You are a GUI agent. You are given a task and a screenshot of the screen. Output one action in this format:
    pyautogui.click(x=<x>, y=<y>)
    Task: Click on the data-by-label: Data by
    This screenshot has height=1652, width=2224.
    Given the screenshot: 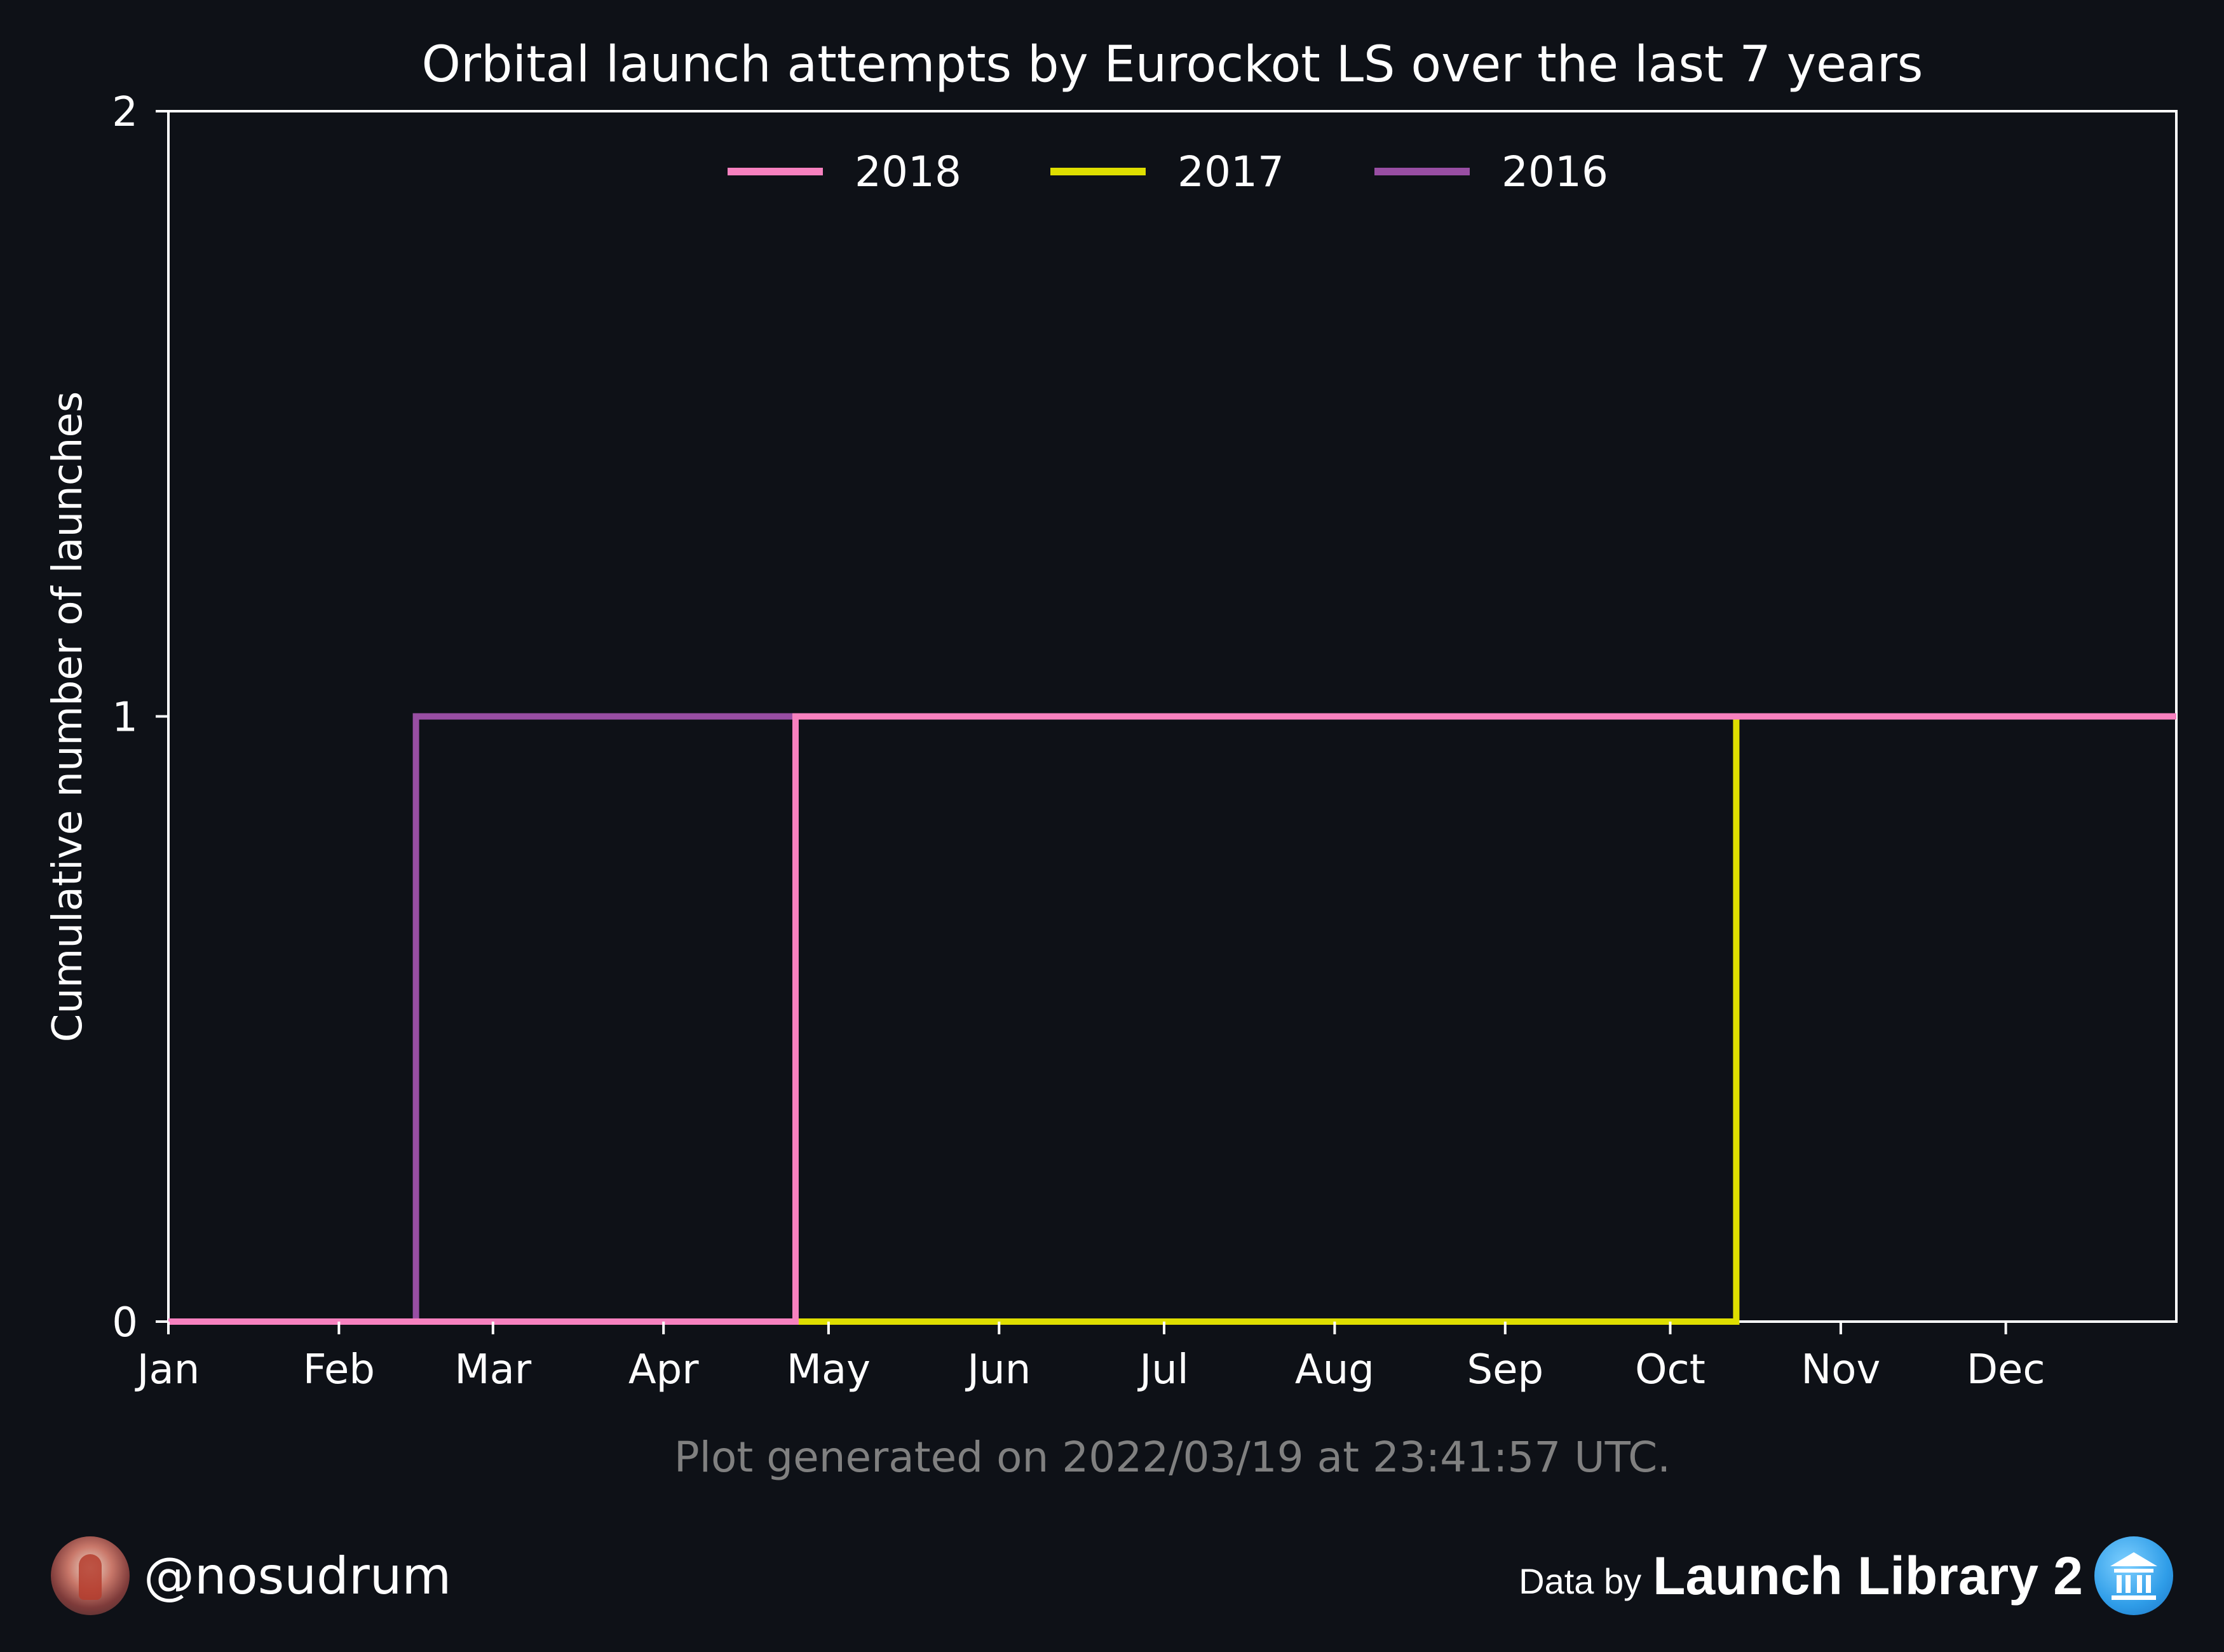 What is the action you would take?
    pyautogui.click(x=1580, y=1581)
    